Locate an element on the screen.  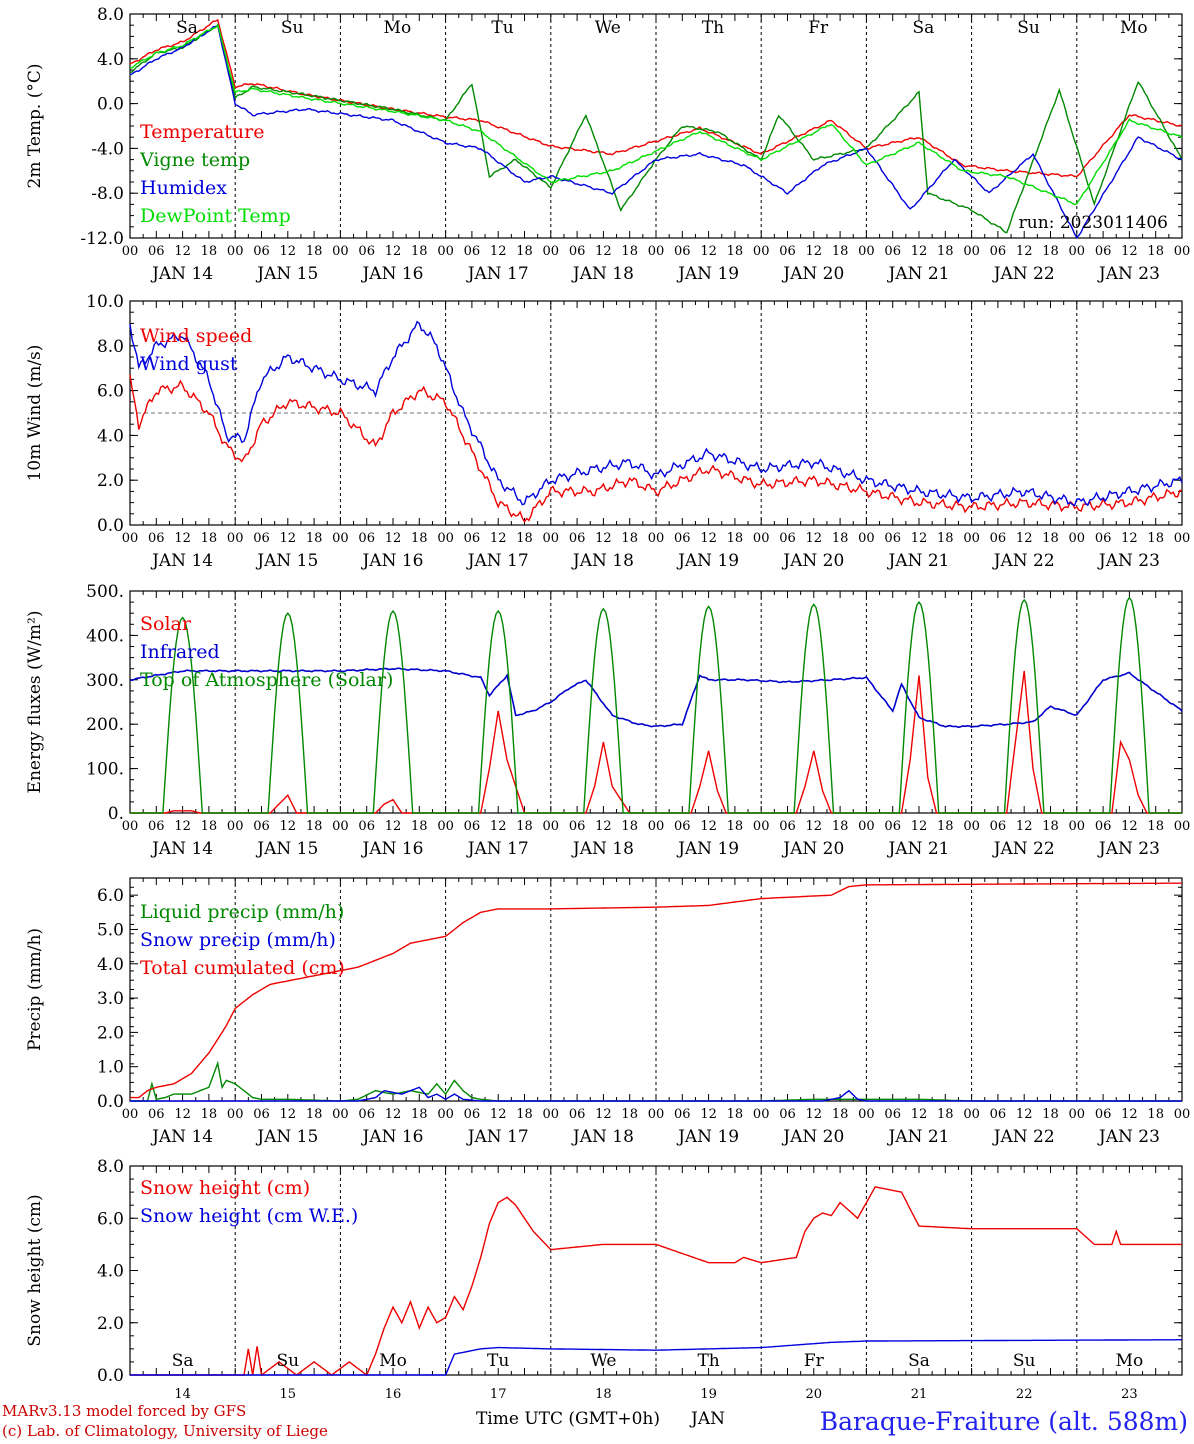
weekday-label: Sa is located at coordinates (923, 28).